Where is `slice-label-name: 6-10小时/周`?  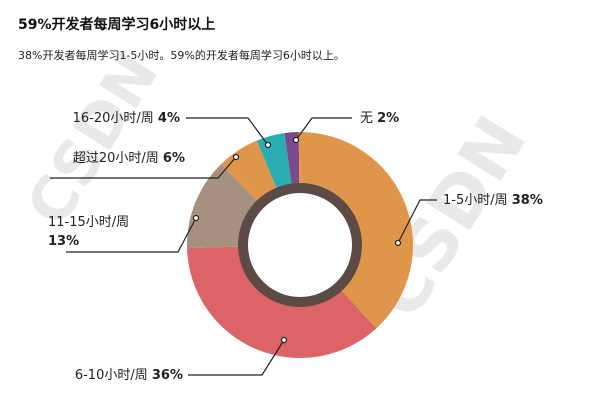
slice-label-name: 6-10小时/周 is located at coordinates (113, 375).